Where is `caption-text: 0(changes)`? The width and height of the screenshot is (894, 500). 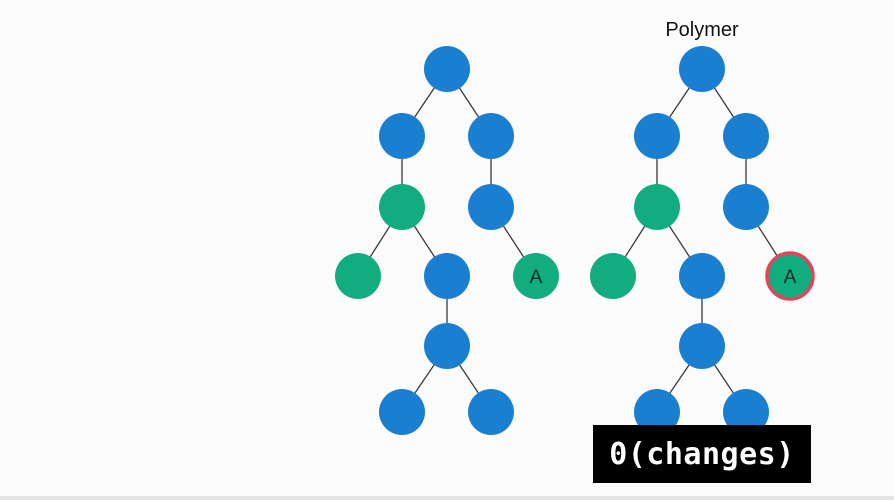
caption-text: 0(changes) is located at coordinates (702, 454).